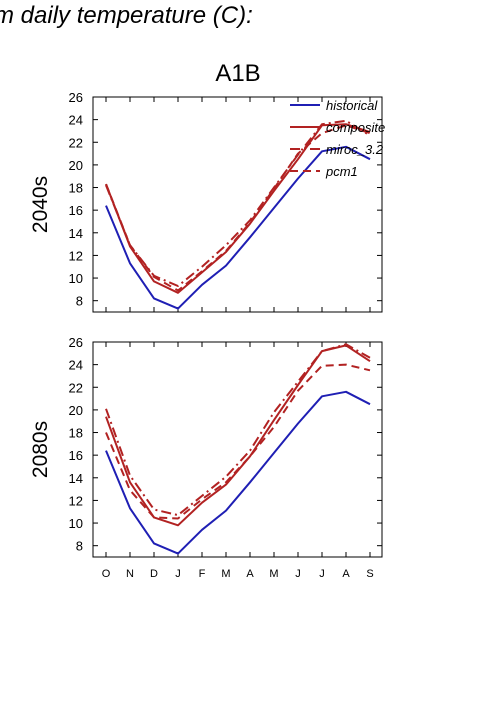 The height and width of the screenshot is (709, 501). I want to click on series-line-composite, so click(238, 435).